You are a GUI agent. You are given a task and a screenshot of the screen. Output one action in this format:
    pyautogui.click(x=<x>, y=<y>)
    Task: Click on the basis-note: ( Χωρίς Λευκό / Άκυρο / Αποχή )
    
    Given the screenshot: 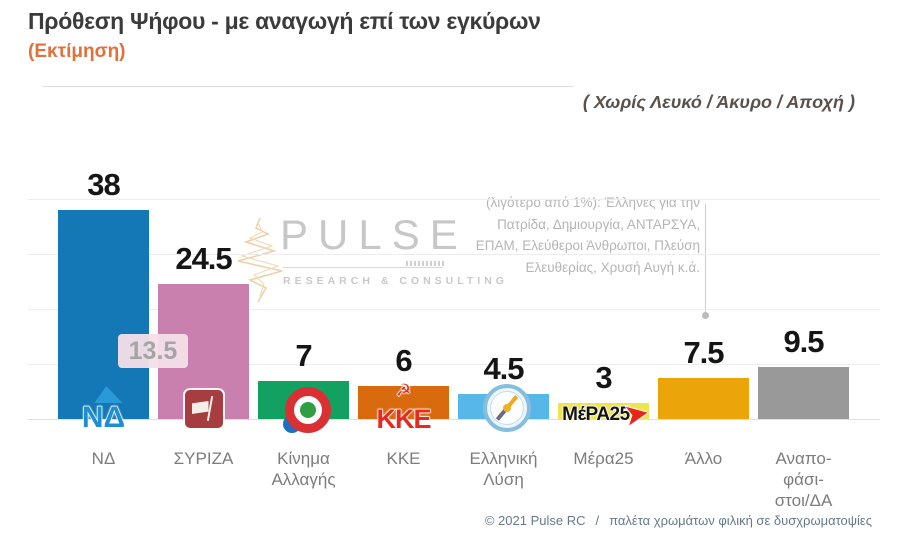 What is the action you would take?
    pyautogui.click(x=718, y=102)
    